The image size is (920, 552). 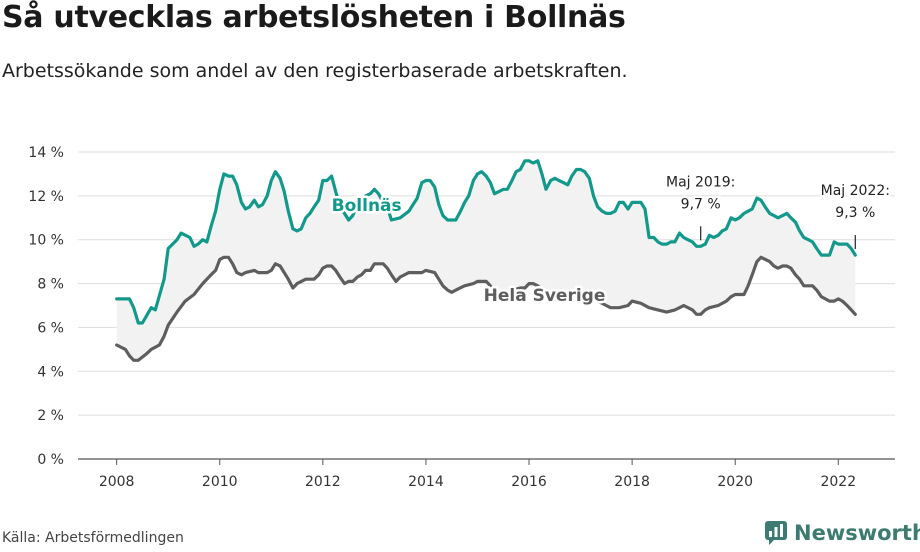 I want to click on x-tick-label: 2010, so click(x=220, y=482).